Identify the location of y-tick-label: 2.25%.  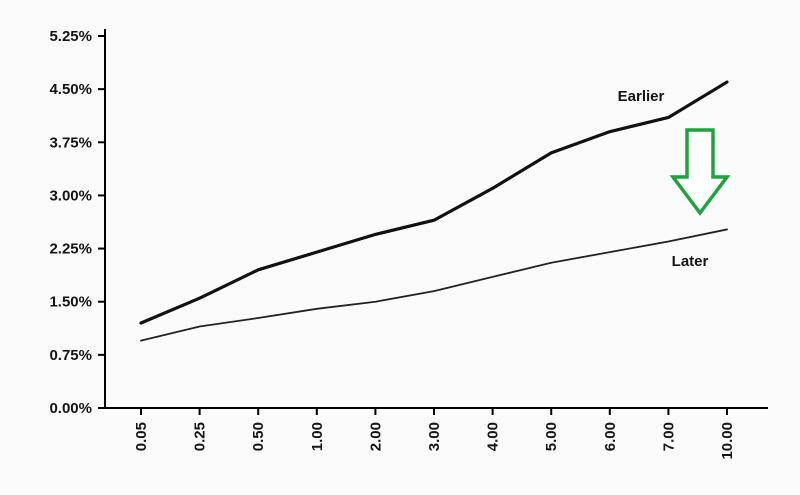
(70, 249).